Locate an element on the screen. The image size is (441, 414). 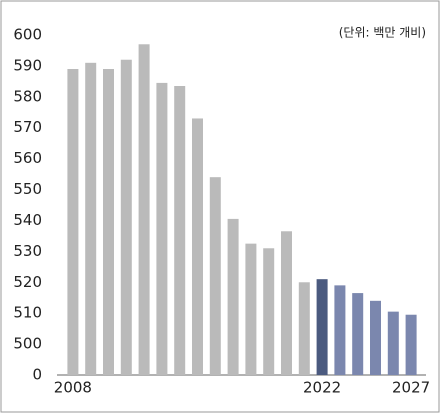
y-tick-label: 550 is located at coordinates (27, 189).